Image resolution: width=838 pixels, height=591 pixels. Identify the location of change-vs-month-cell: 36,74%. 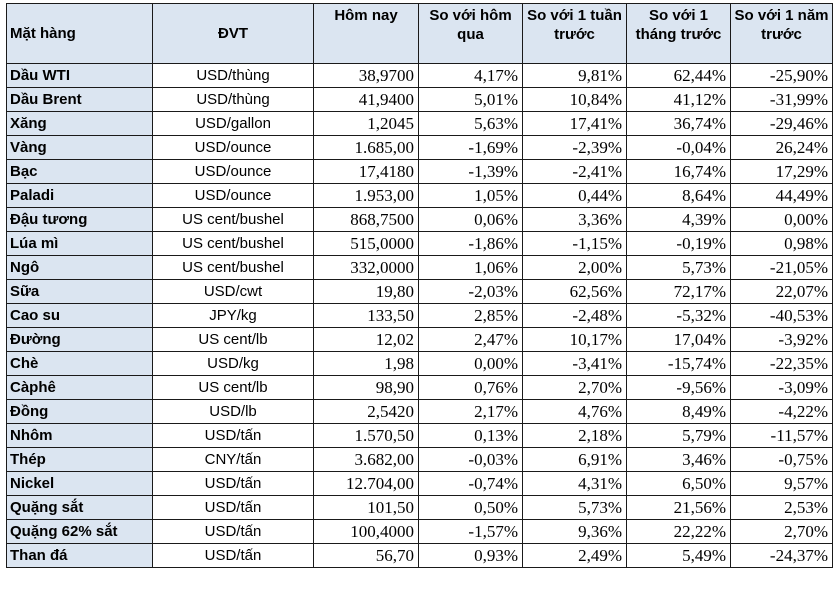
(678, 123).